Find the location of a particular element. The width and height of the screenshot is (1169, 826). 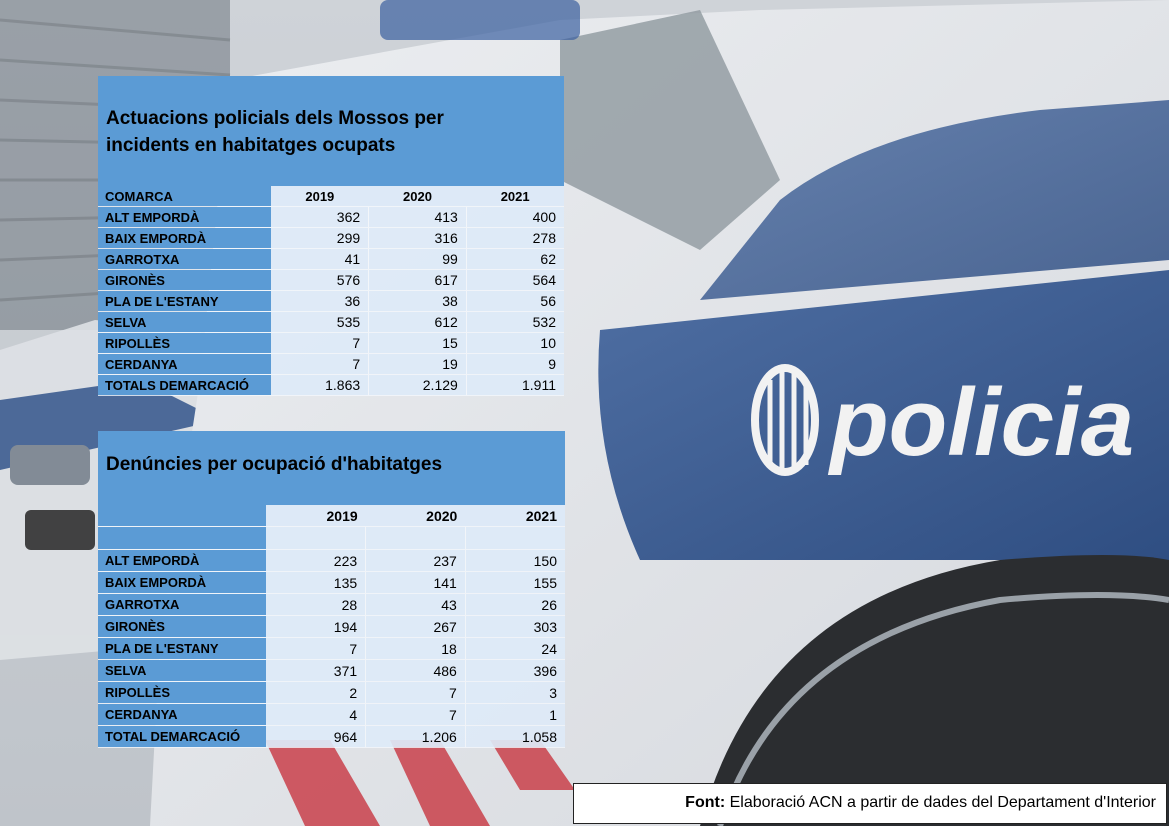

title-line-2: incidents en habitatges ocupats is located at coordinates (251, 145).